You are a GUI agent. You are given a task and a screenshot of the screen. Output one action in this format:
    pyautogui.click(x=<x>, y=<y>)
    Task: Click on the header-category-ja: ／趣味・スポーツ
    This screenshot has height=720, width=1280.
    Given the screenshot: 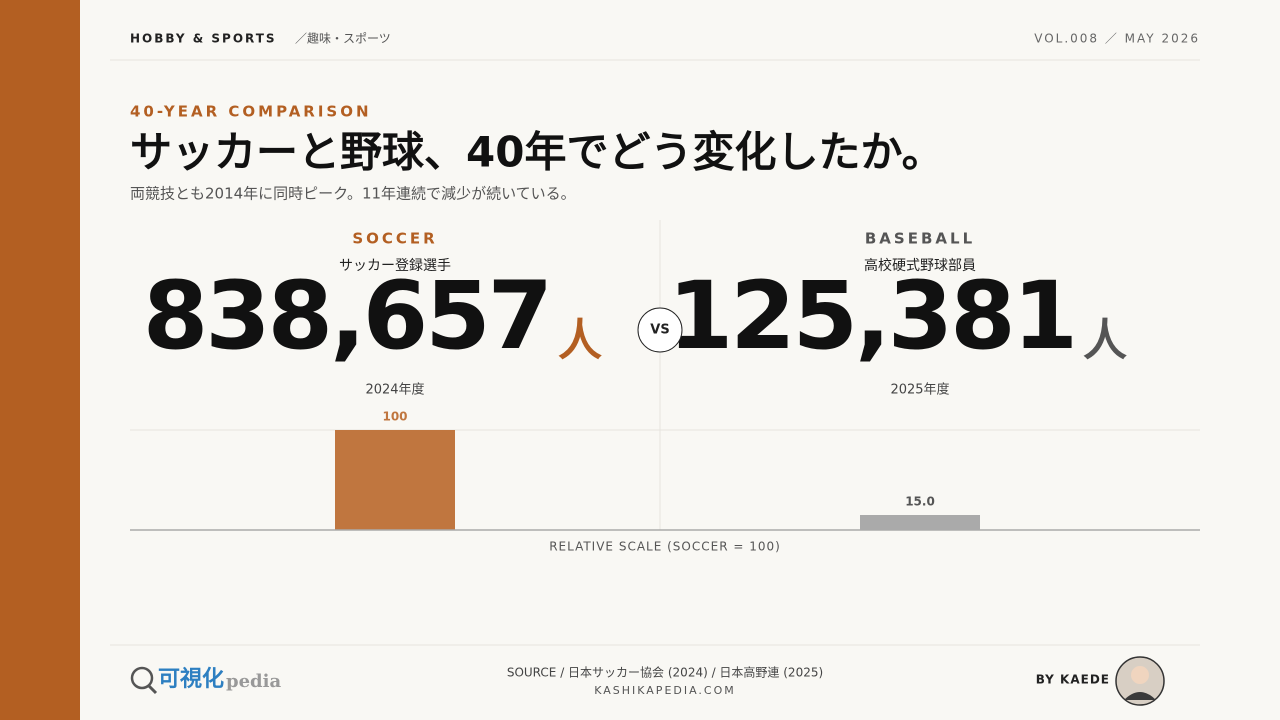 What is the action you would take?
    pyautogui.click(x=343, y=38)
    